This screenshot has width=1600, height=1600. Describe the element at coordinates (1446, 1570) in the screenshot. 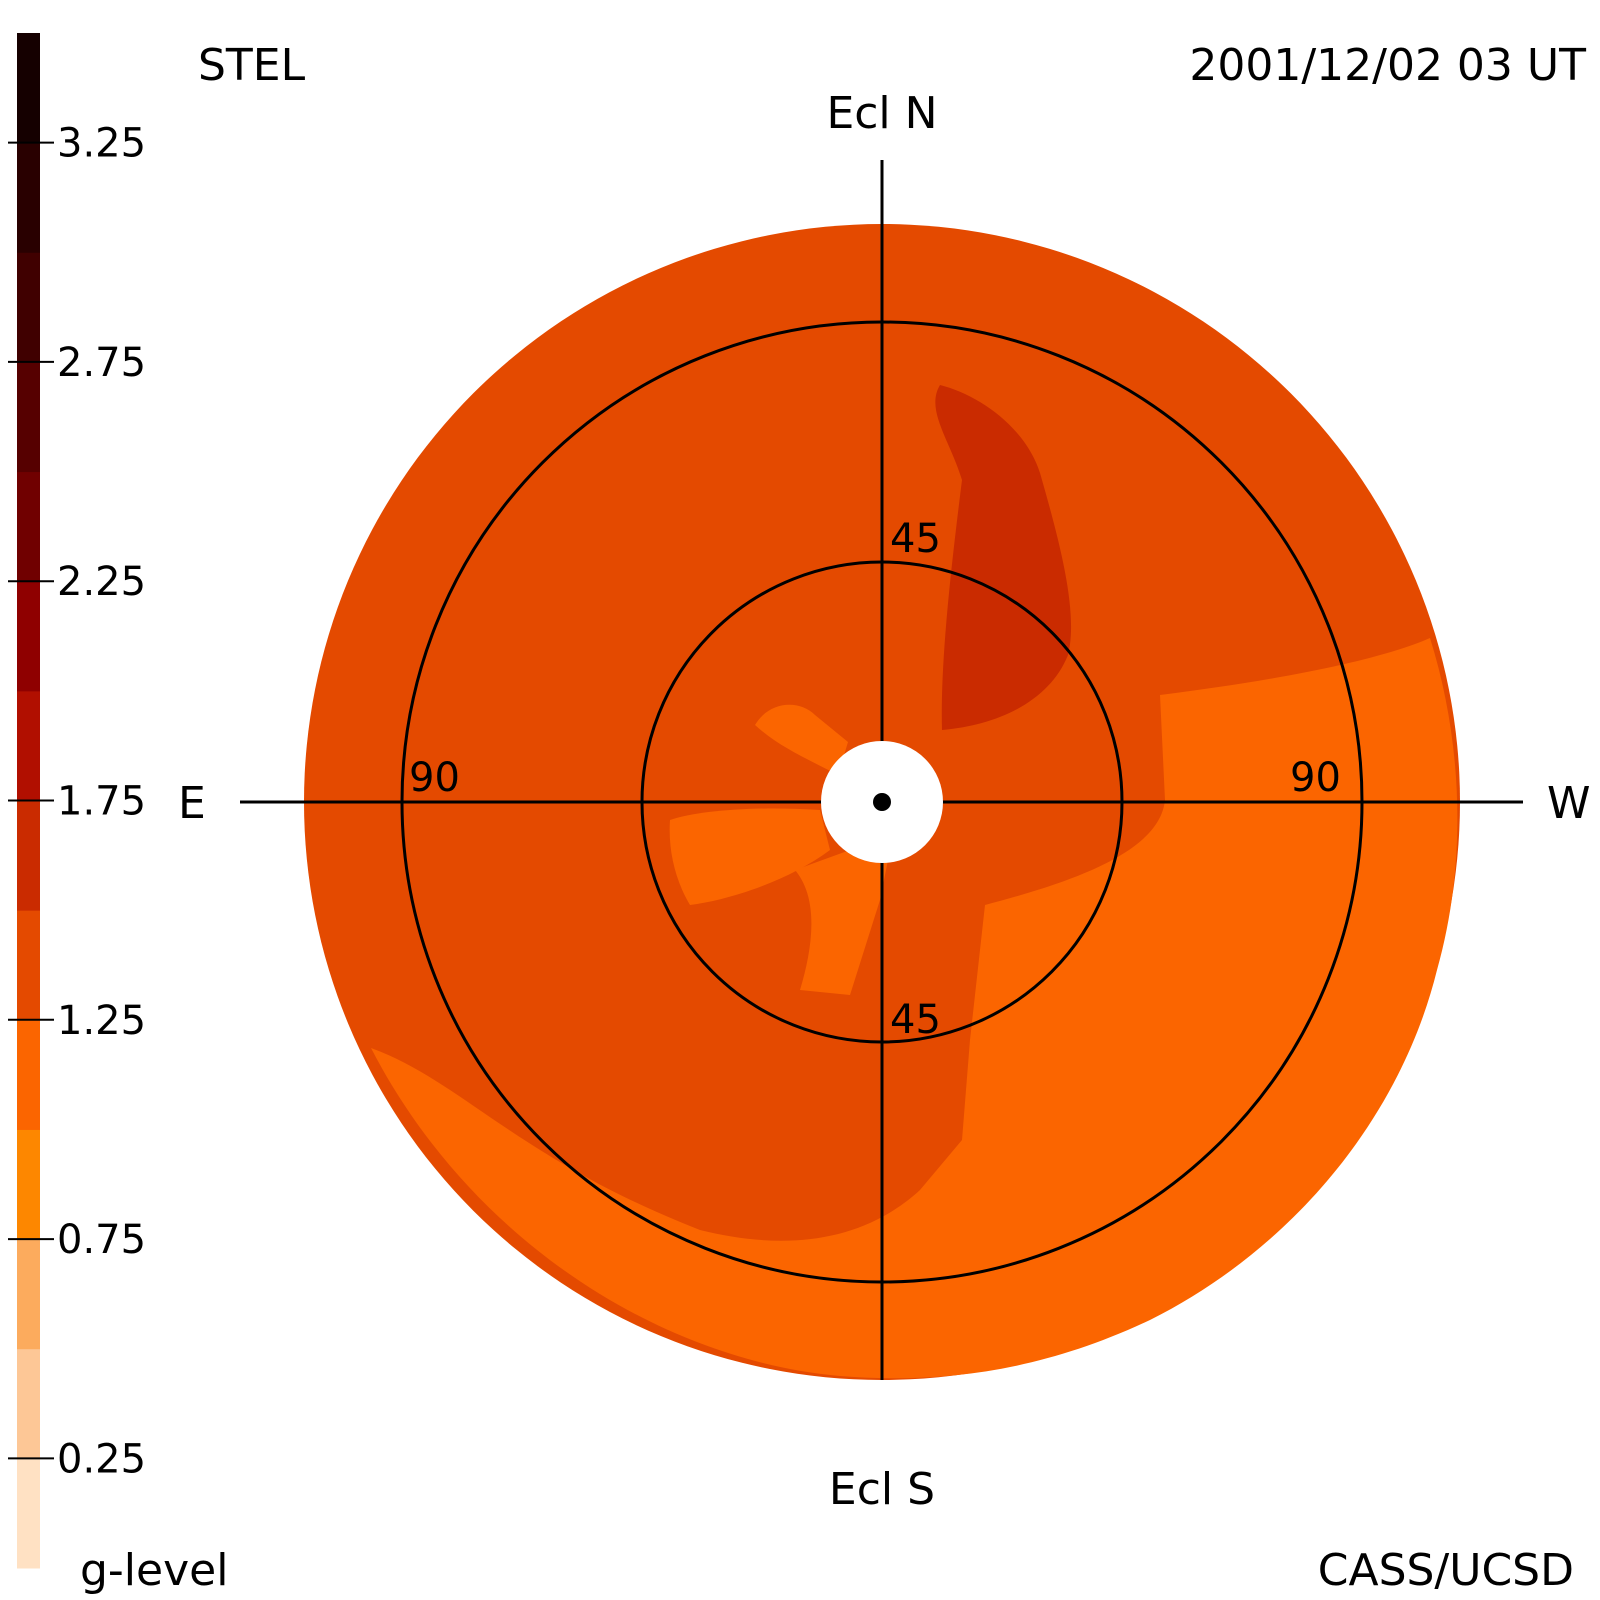

I see `credit-label: CASS/UCSD` at that location.